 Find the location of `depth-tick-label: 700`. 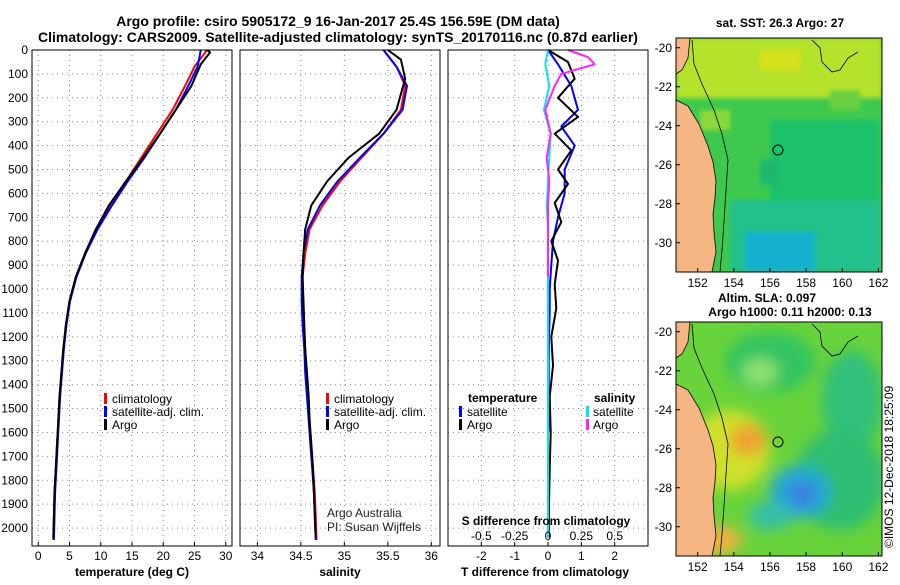

depth-tick-label: 700 is located at coordinates (18, 217).